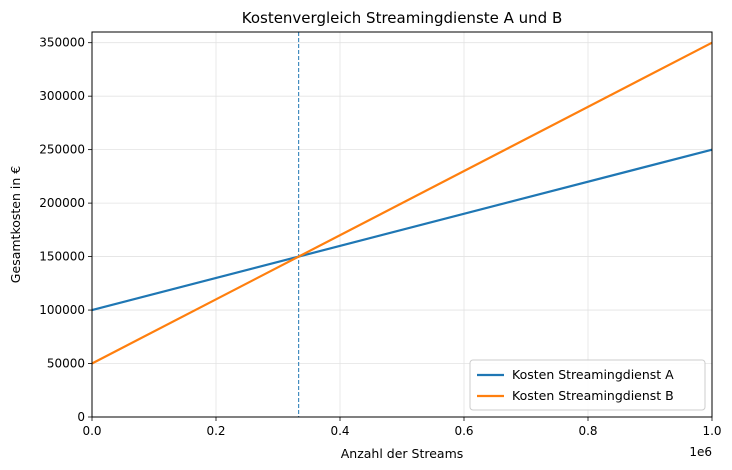 The width and height of the screenshot is (732, 470). Describe the element at coordinates (81, 417) in the screenshot. I see `y-tick-label: 0` at that location.